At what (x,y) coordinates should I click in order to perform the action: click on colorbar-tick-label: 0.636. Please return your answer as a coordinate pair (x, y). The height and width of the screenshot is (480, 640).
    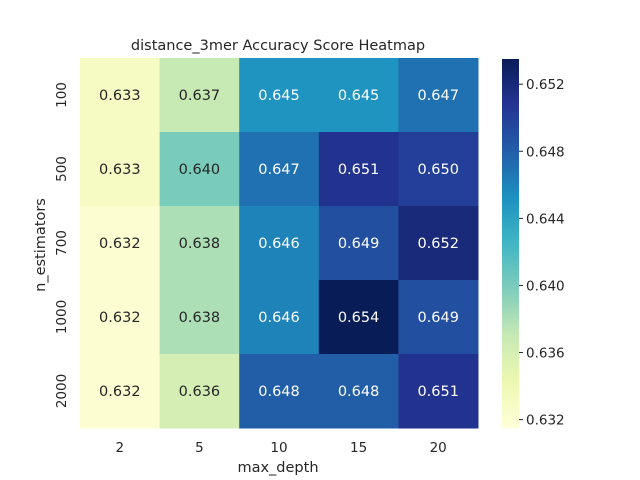
    Looking at the image, I should click on (545, 354).